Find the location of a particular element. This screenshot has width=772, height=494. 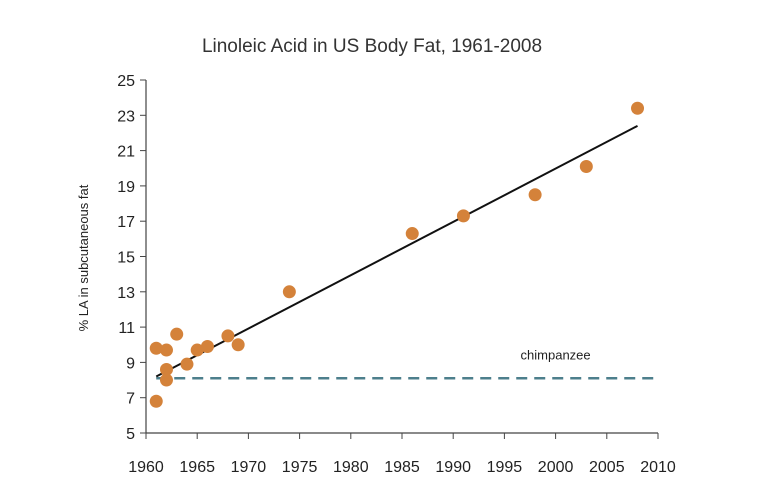

y-tick-label: 5 is located at coordinates (130, 434).